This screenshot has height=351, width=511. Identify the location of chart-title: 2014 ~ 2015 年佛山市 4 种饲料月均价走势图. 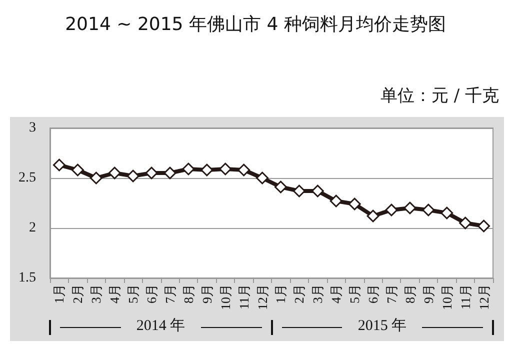
(255, 24).